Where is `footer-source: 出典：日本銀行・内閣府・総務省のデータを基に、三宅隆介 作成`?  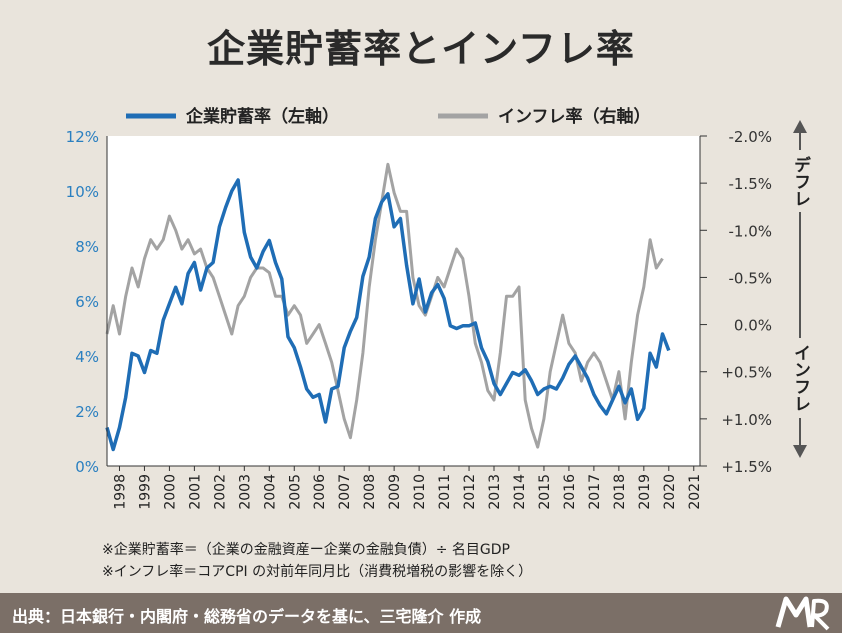
footer-source: 出典：日本銀行・内閣府・総務省のデータを基に、三宅隆介 作成 is located at coordinates (247, 616).